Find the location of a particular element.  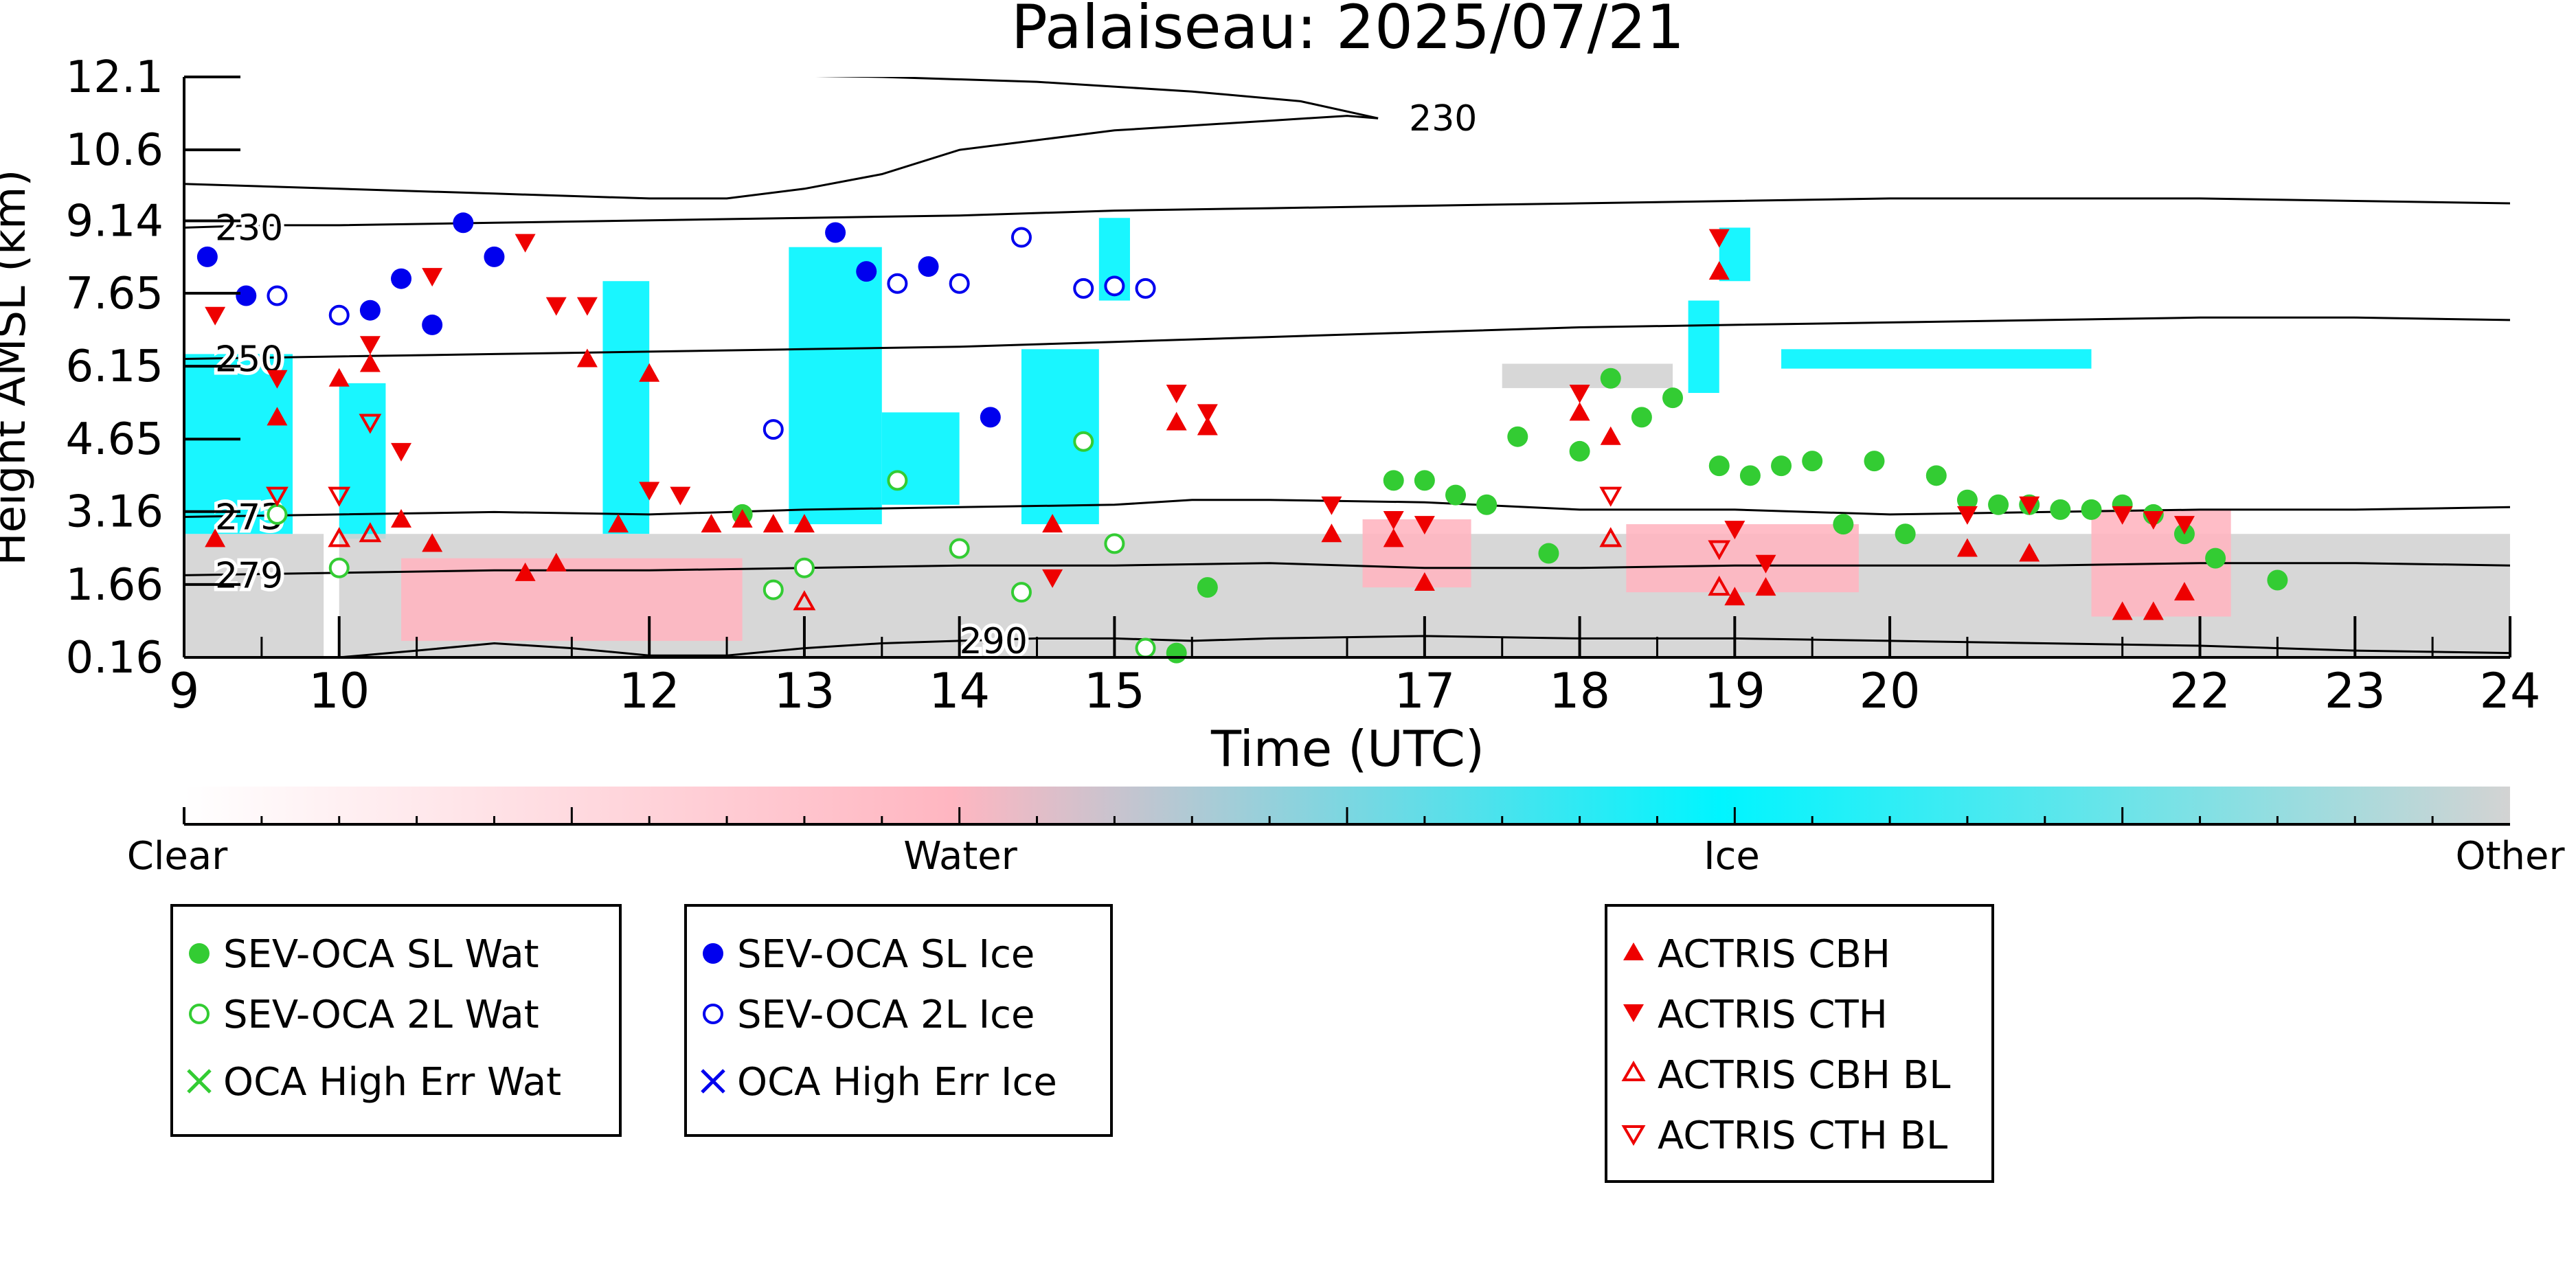

legend-label-cbh-bl: ACTRIS CBH BL is located at coordinates (1804, 1075).